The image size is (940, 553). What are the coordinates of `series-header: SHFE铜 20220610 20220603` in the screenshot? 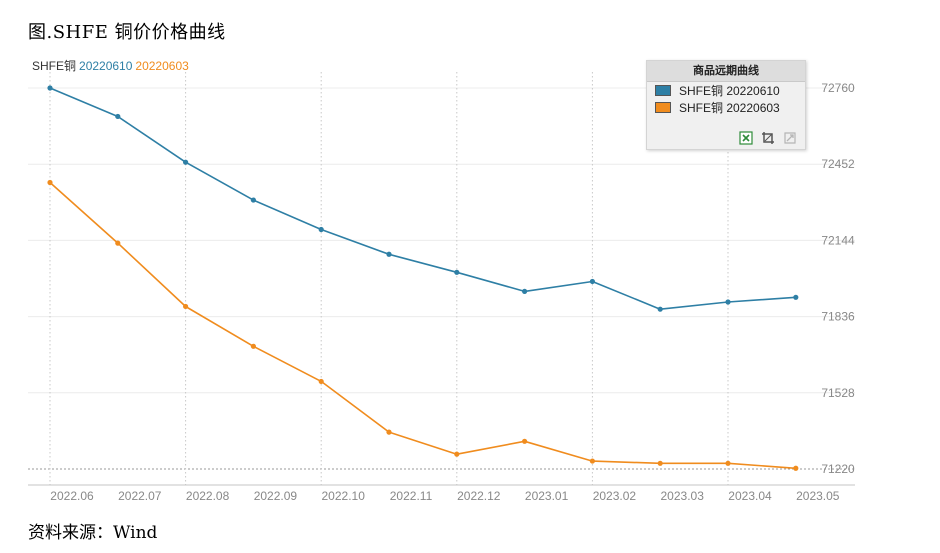 It's located at (110, 65).